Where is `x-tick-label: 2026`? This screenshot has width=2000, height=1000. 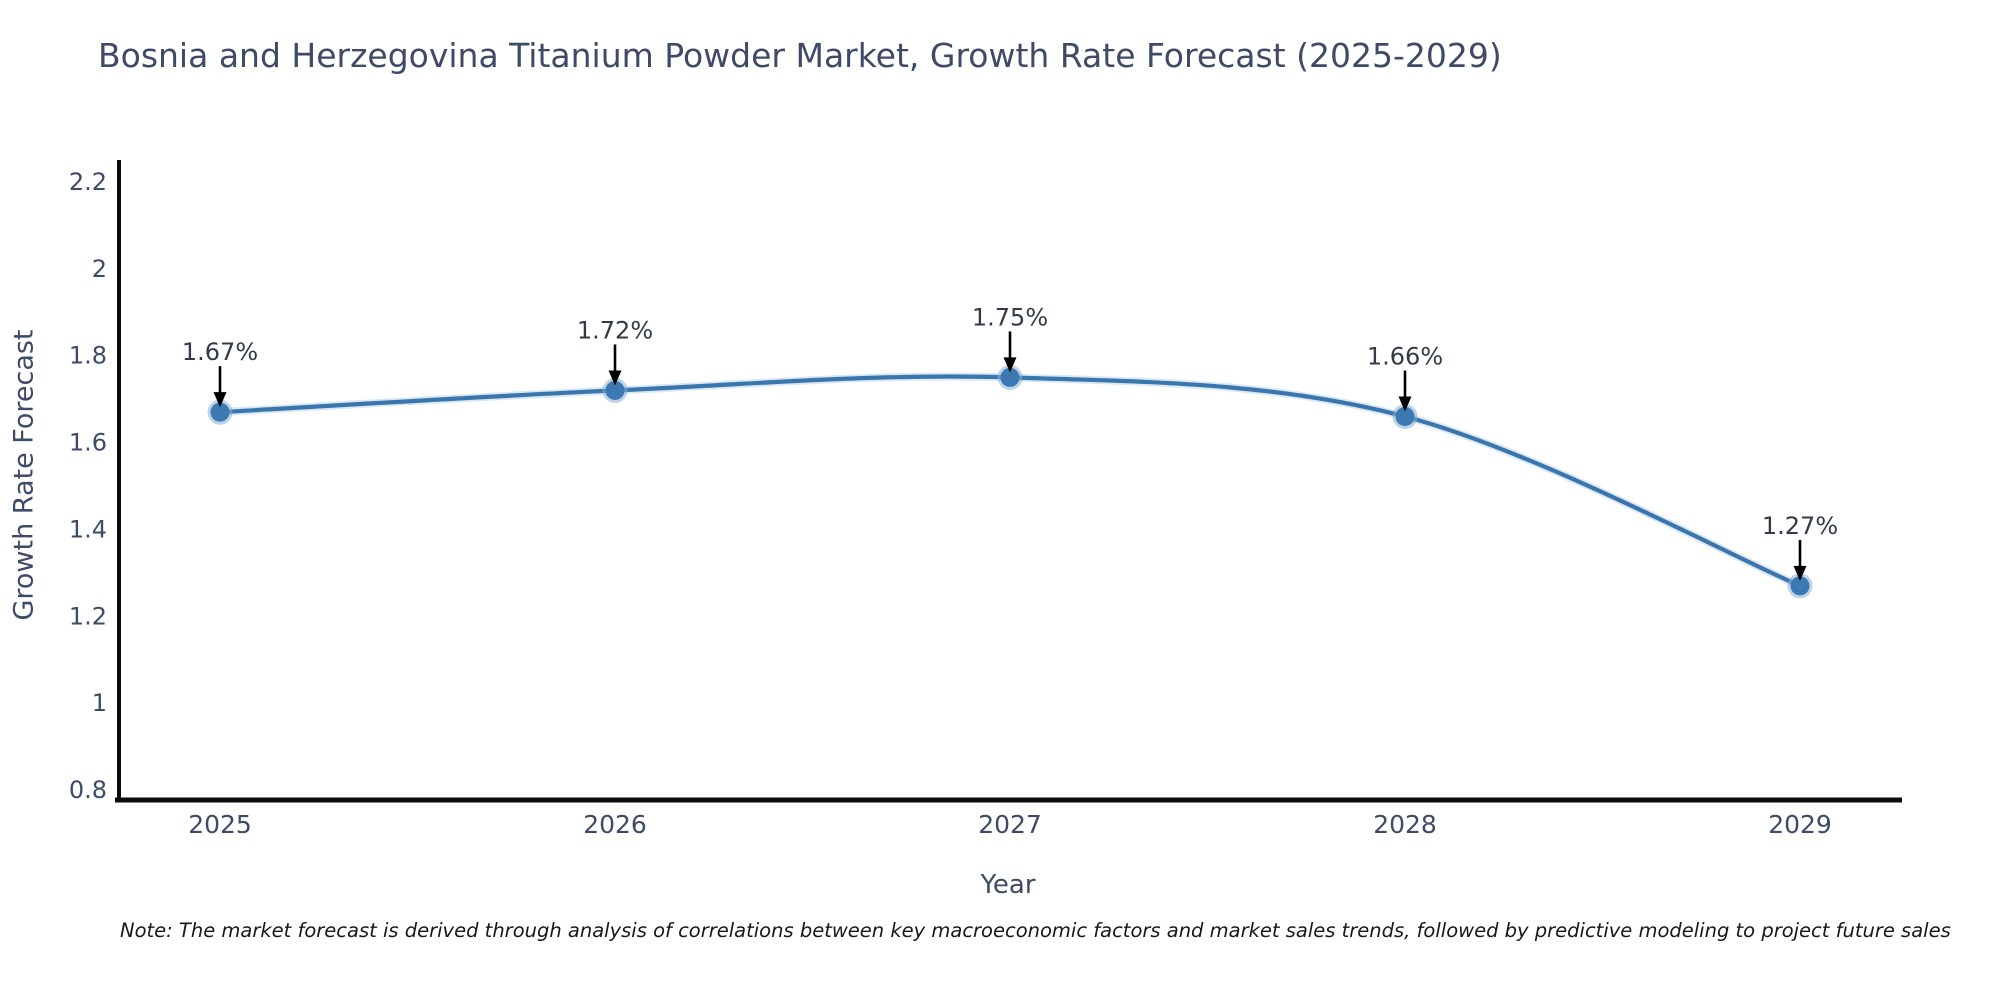
x-tick-label: 2026 is located at coordinates (615, 824).